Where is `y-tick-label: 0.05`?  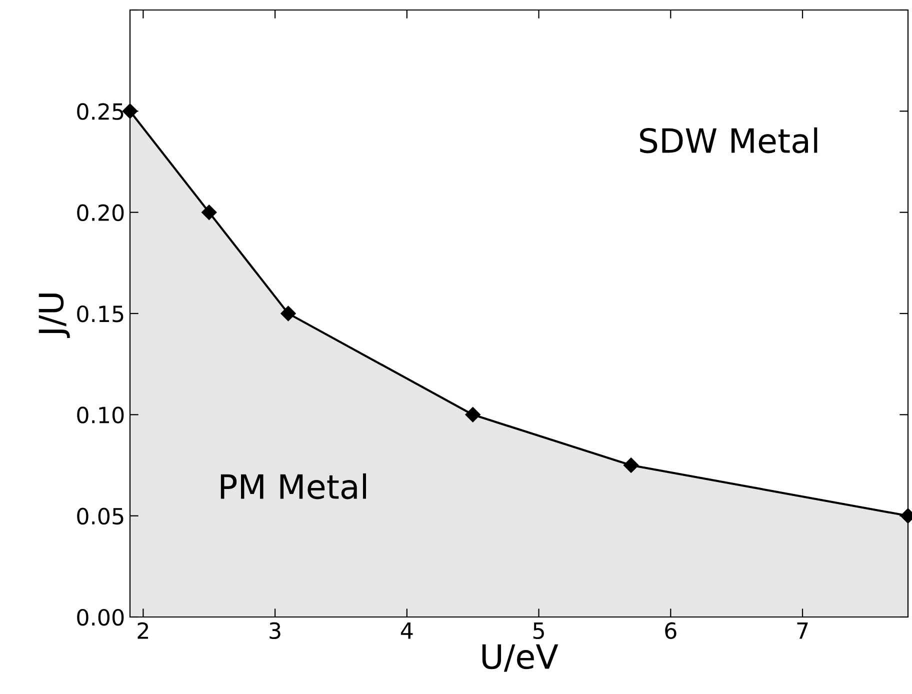 y-tick-label: 0.05 is located at coordinates (100, 516).